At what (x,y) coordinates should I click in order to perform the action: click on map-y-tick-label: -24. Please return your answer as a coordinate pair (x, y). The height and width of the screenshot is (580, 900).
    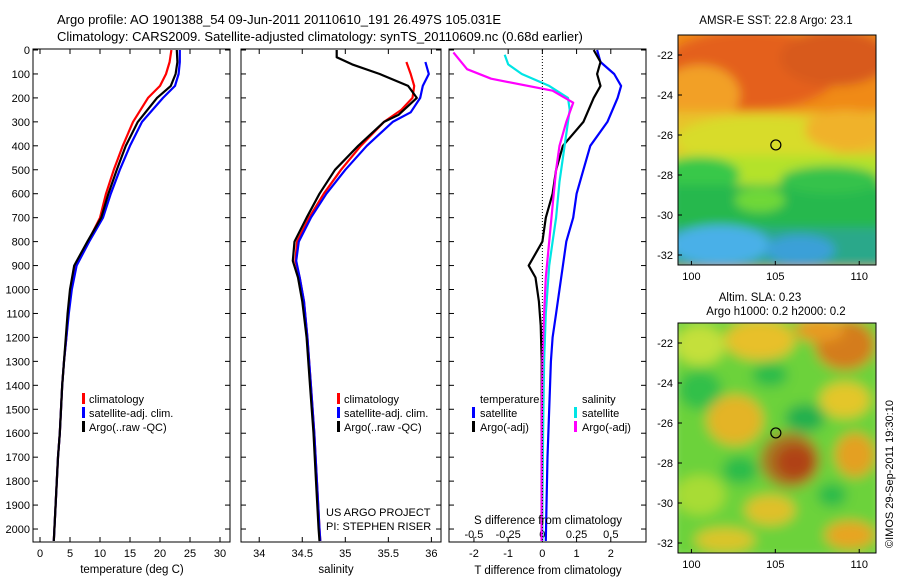
    Looking at the image, I should click on (665, 96).